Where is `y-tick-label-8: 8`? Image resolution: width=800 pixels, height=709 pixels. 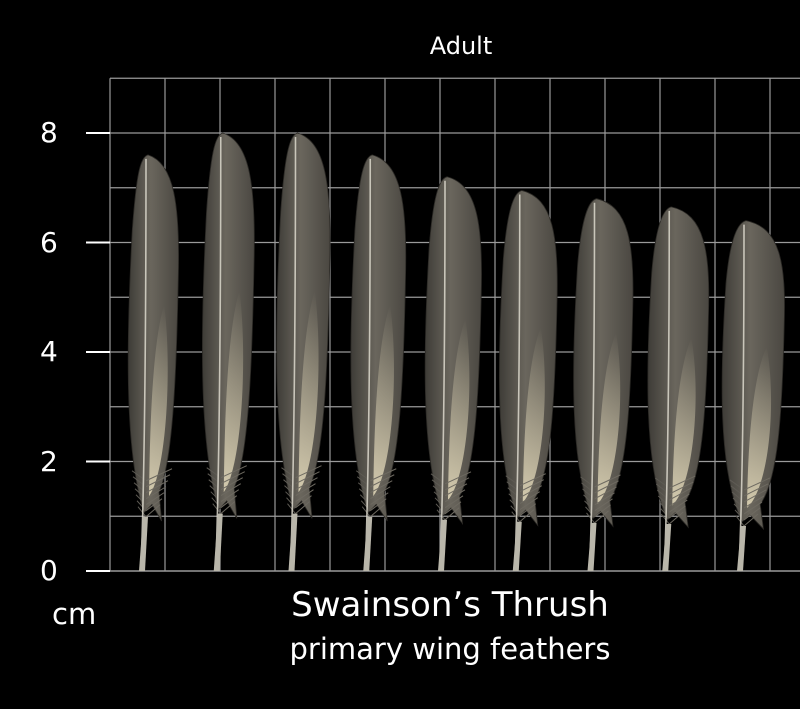 y-tick-label-8: 8 is located at coordinates (49, 132).